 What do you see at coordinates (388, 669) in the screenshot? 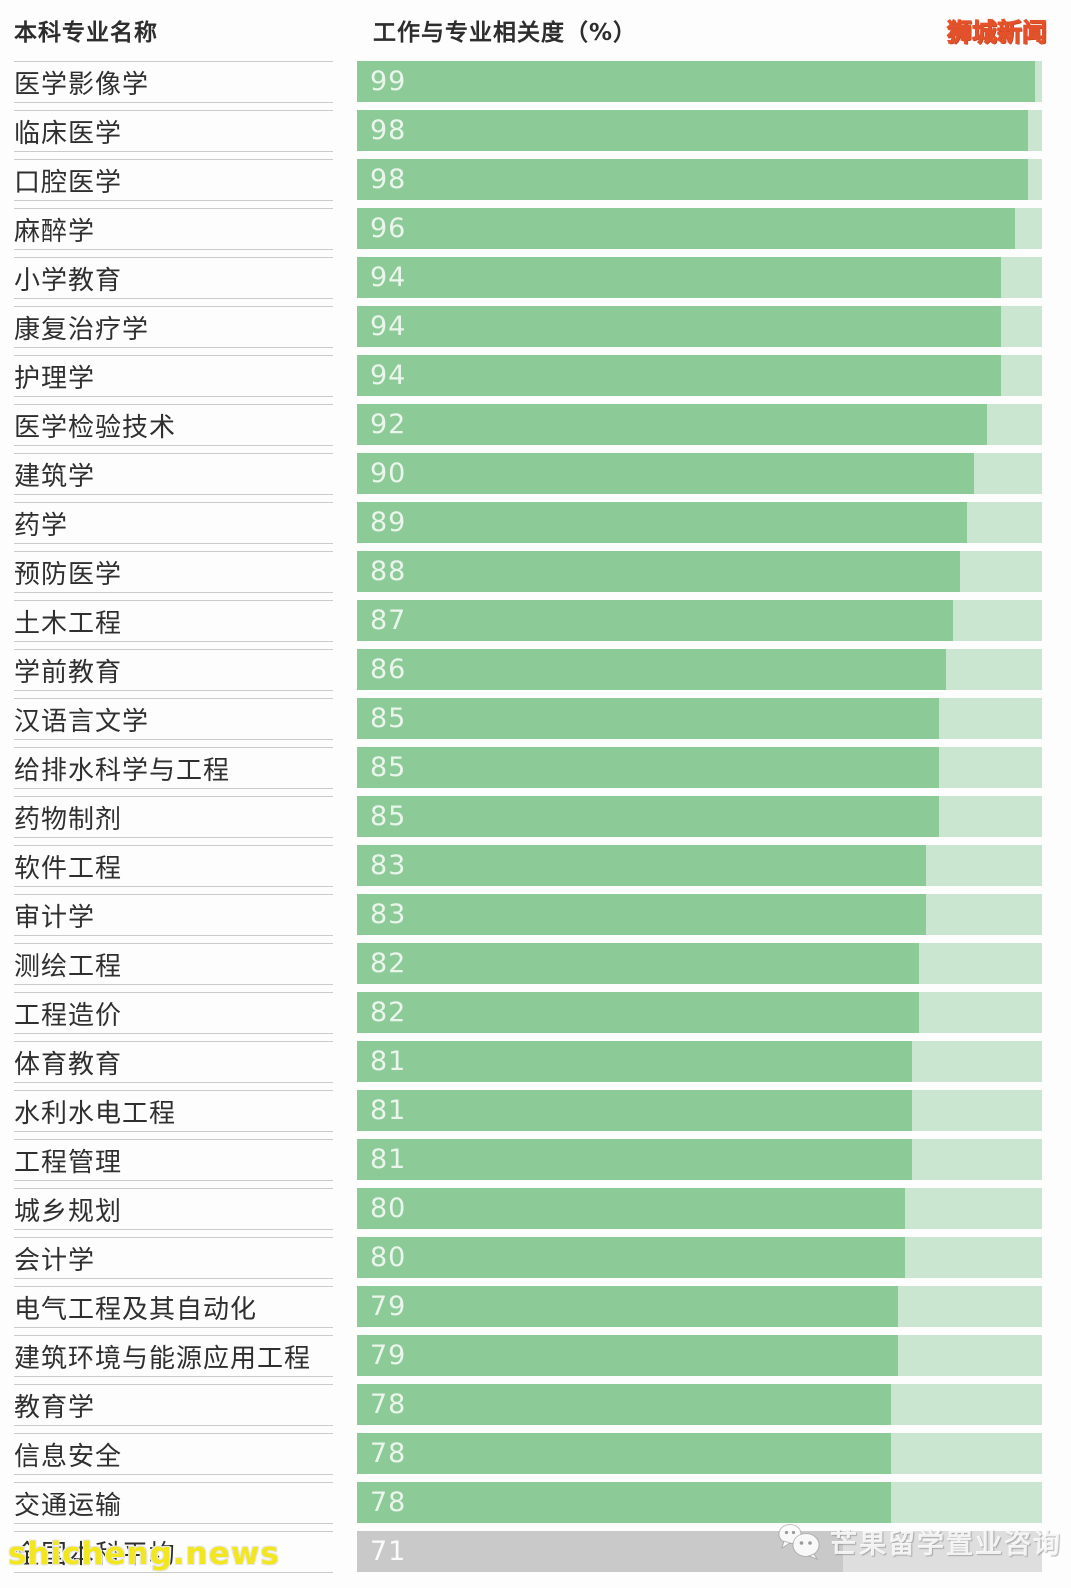
I see `bar-value: 86` at bounding box center [388, 669].